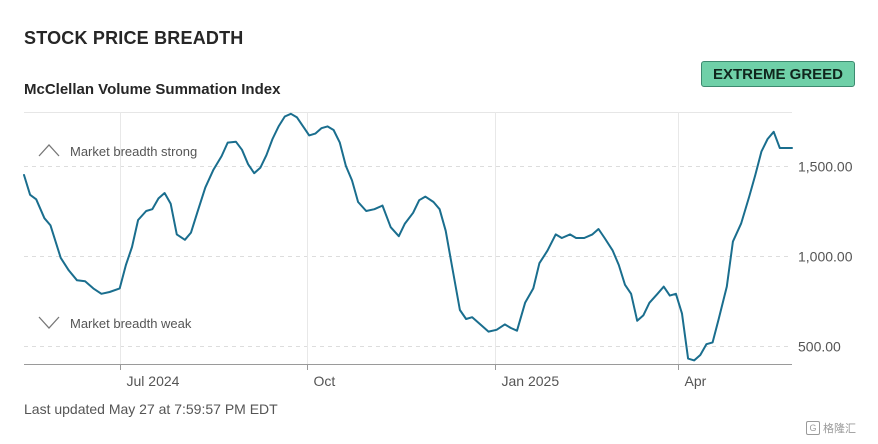 This screenshot has height=444, width=878. I want to click on x-tick-label: Apr, so click(696, 381).